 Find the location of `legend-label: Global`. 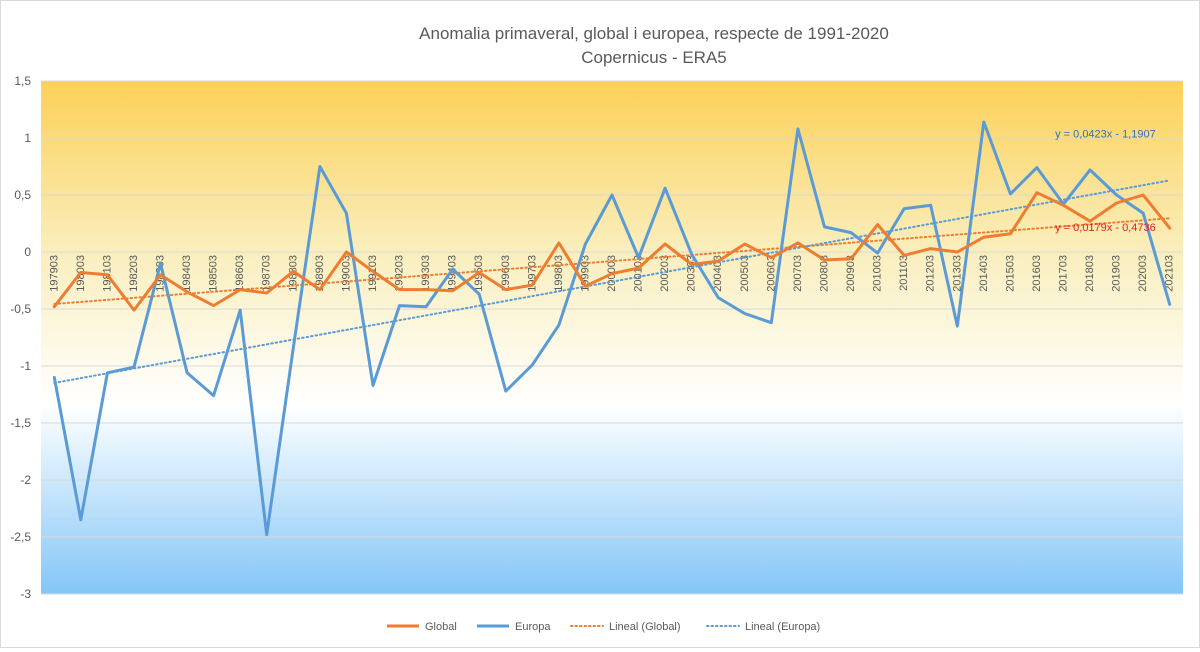

legend-label: Global is located at coordinates (441, 627).